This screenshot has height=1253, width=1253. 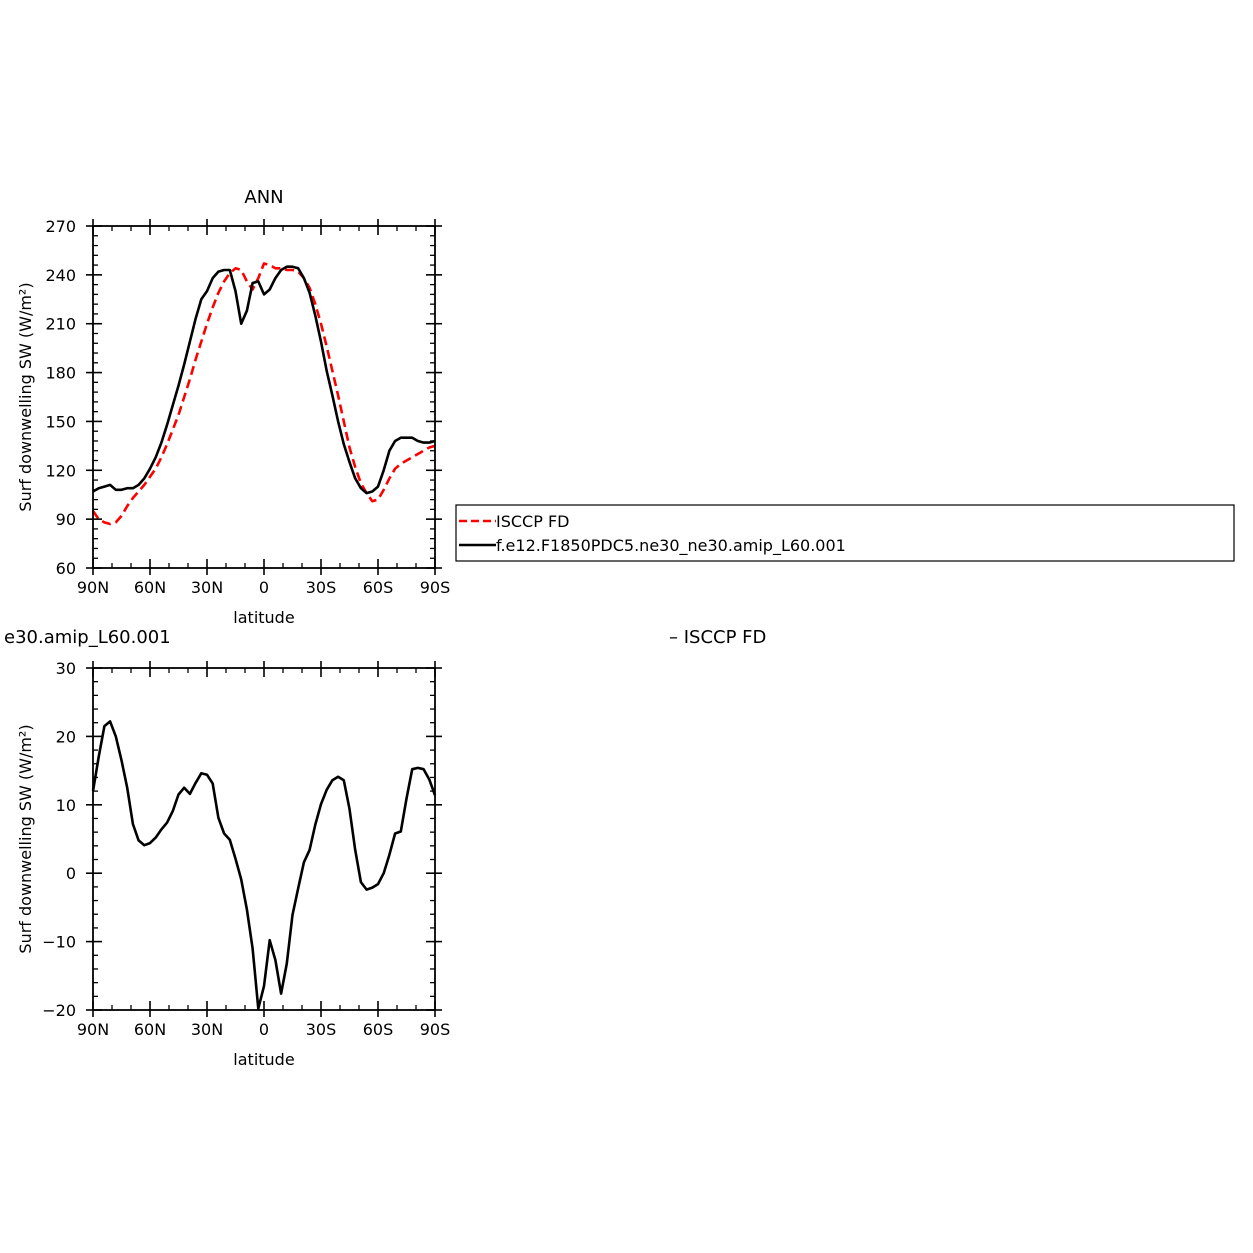 I want to click on y-tick-label: 30, so click(x=66, y=668).